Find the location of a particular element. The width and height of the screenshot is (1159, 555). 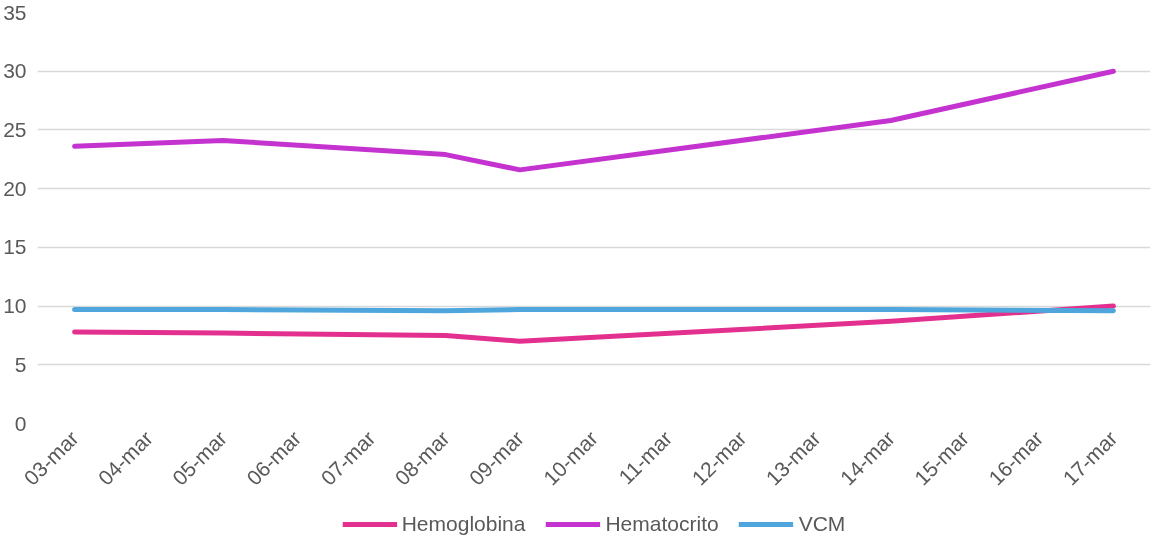

legend-label: Hemoglobina is located at coordinates (463, 524).